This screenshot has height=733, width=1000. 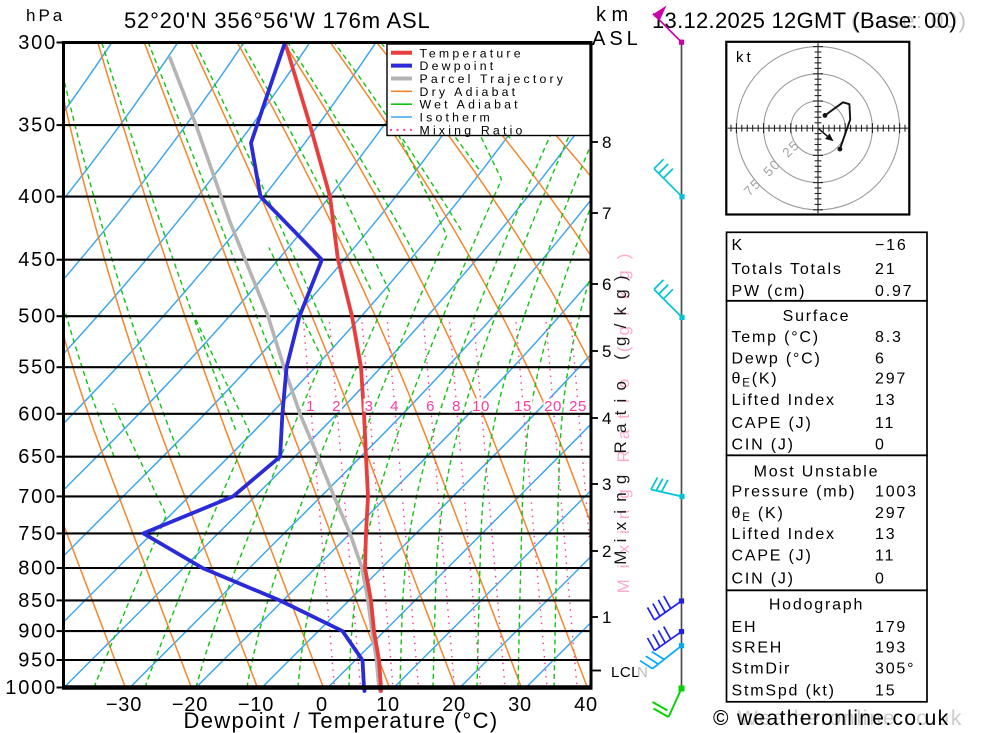 I want to click on svg-text: StmSpd (kt), so click(x=784, y=691).